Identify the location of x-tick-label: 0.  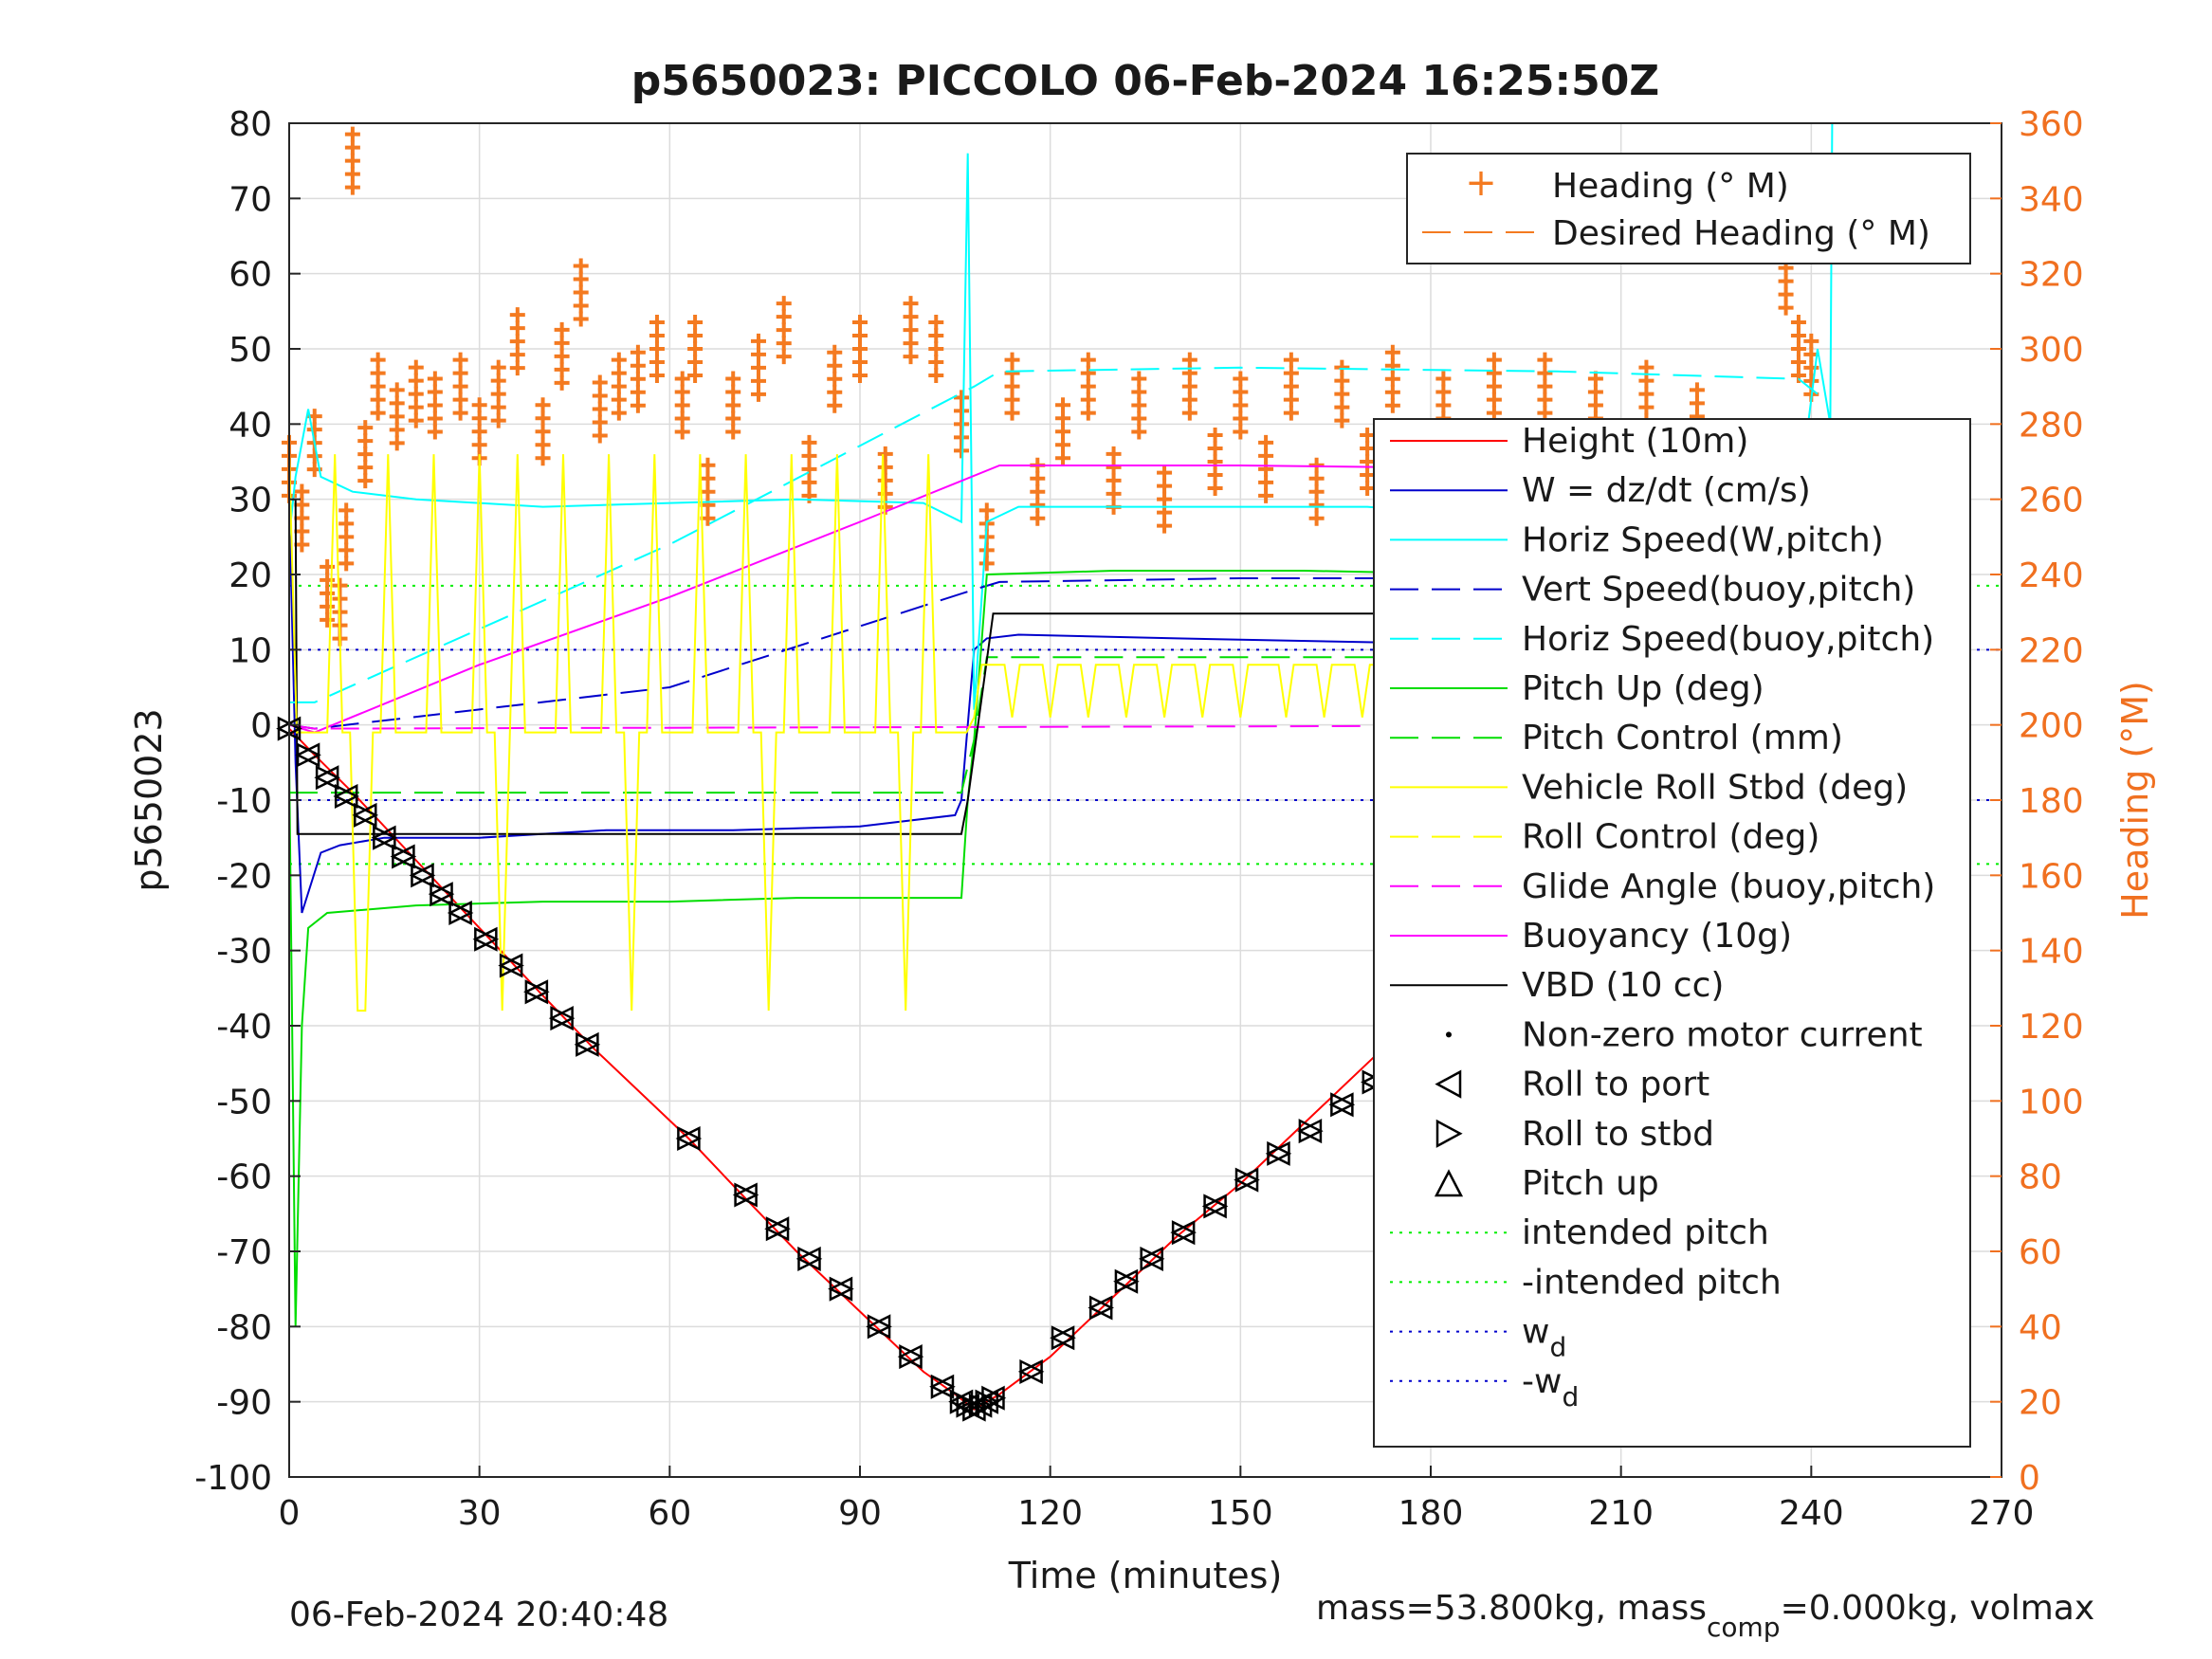
(290, 1513).